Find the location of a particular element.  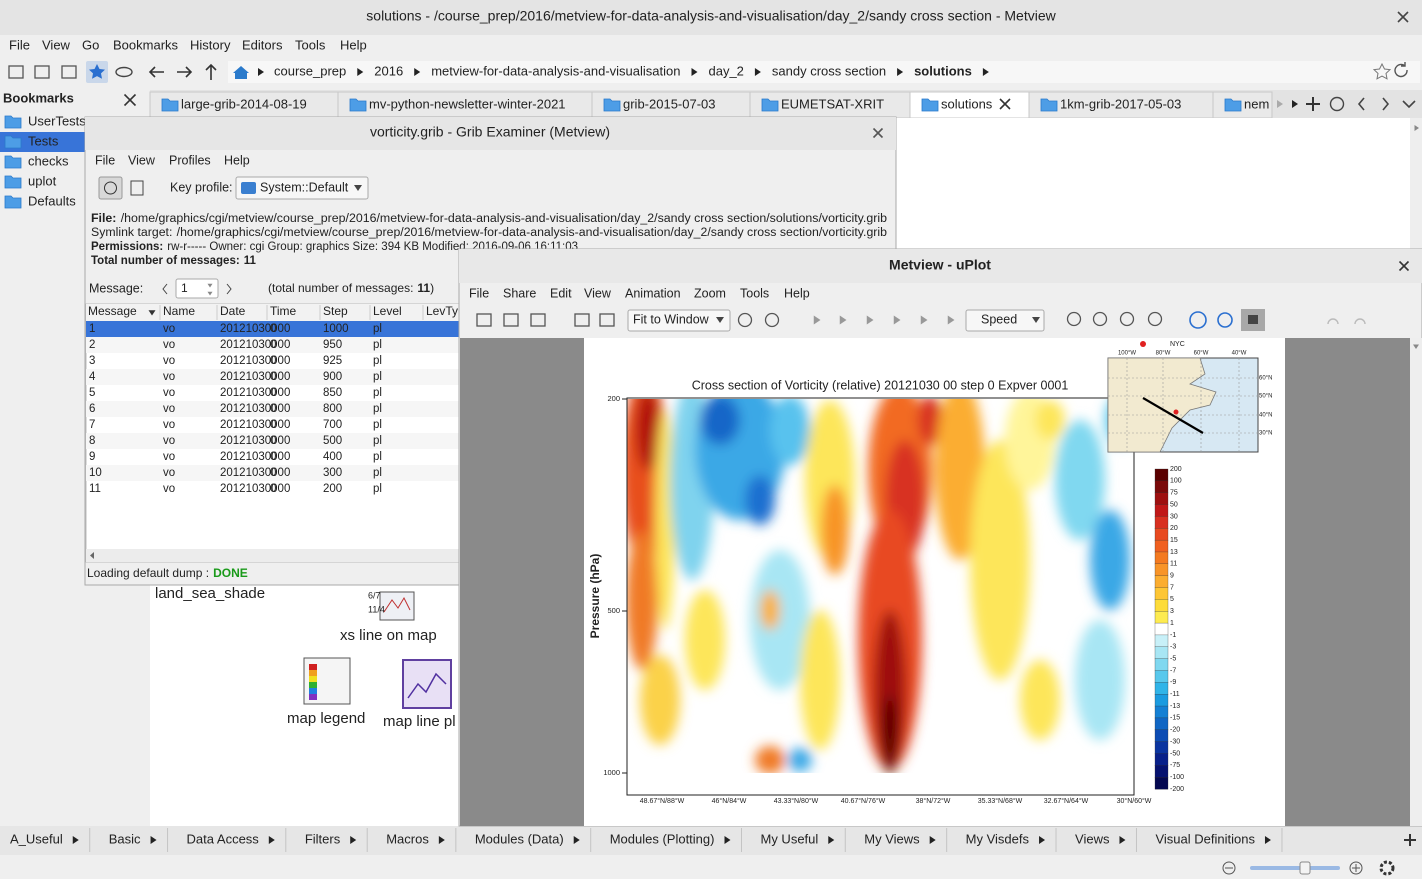

icon-label: xs line on map is located at coordinates (388, 635).